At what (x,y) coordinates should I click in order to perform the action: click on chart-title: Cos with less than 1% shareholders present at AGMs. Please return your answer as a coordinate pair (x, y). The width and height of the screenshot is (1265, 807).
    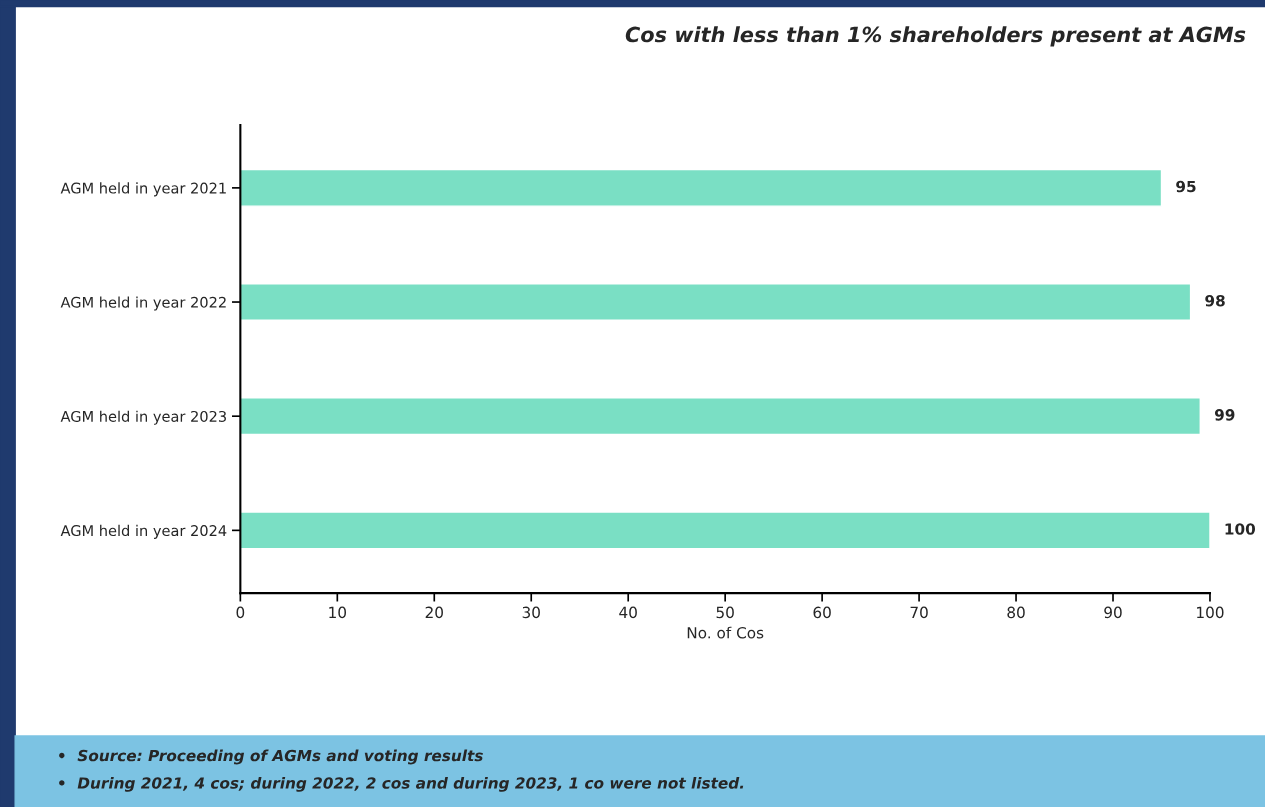
    Looking at the image, I should click on (935, 36).